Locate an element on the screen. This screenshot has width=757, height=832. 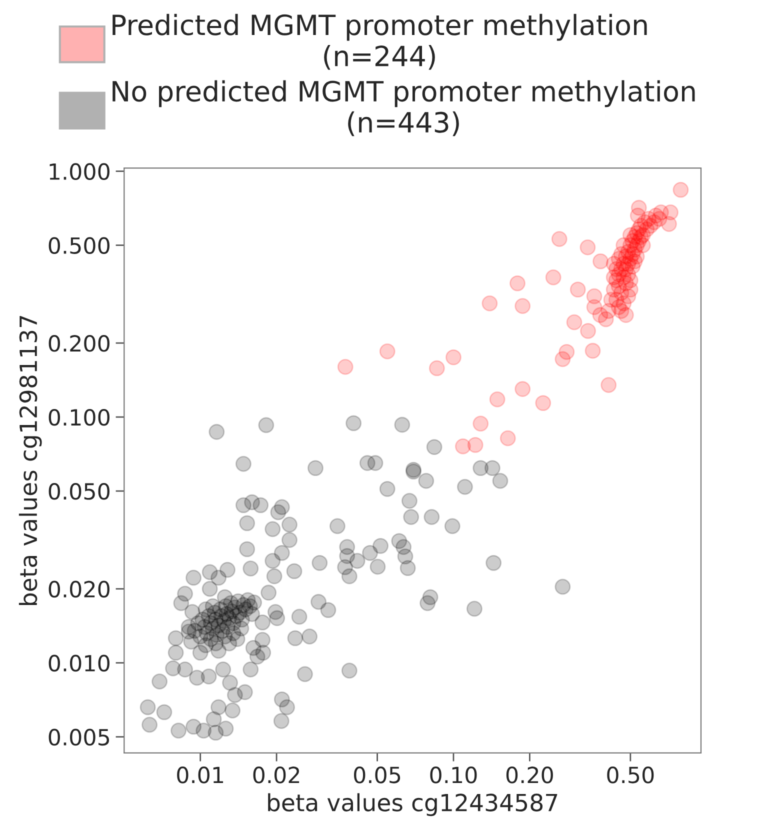
x-tick-label: 0.02 is located at coordinates (276, 775).